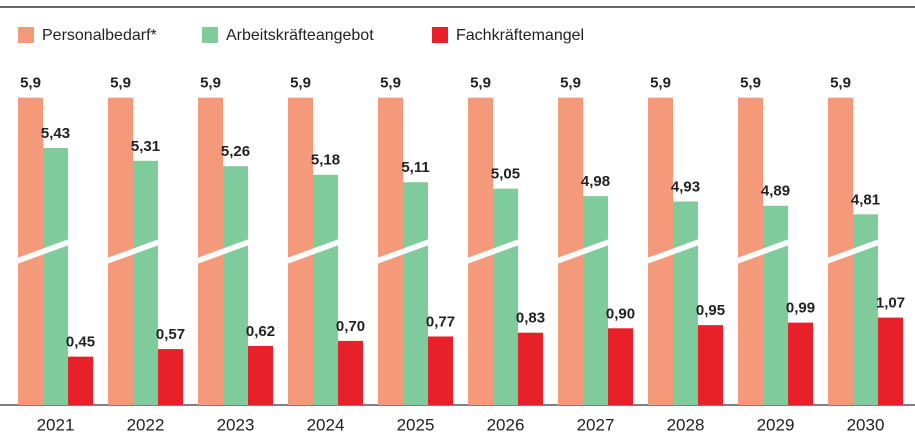 The width and height of the screenshot is (915, 448). What do you see at coordinates (596, 424) in the screenshot?
I see `x-tick-label: 2027` at bounding box center [596, 424].